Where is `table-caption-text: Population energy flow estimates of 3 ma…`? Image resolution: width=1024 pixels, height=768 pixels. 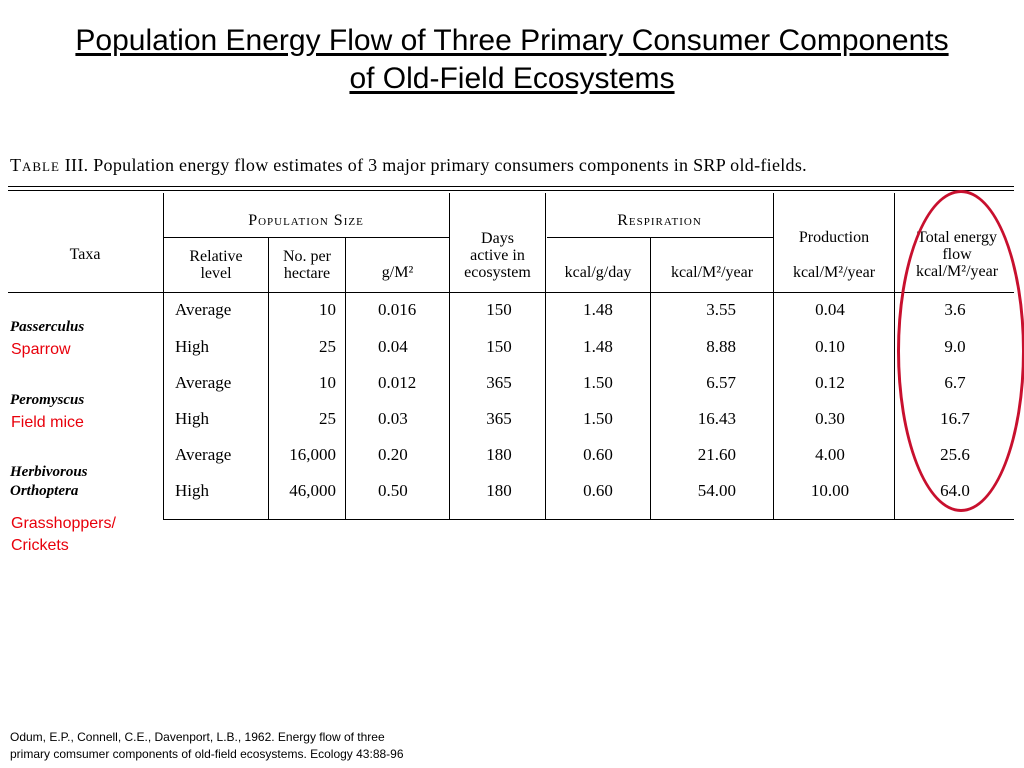
table-caption-text: Population energy flow estimates of 3 ma… is located at coordinates (450, 165).